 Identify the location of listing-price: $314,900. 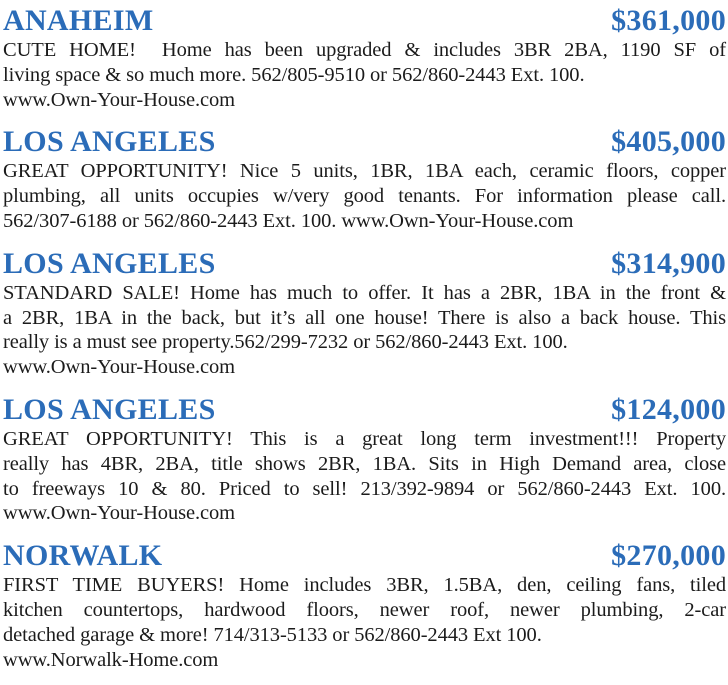
(668, 263).